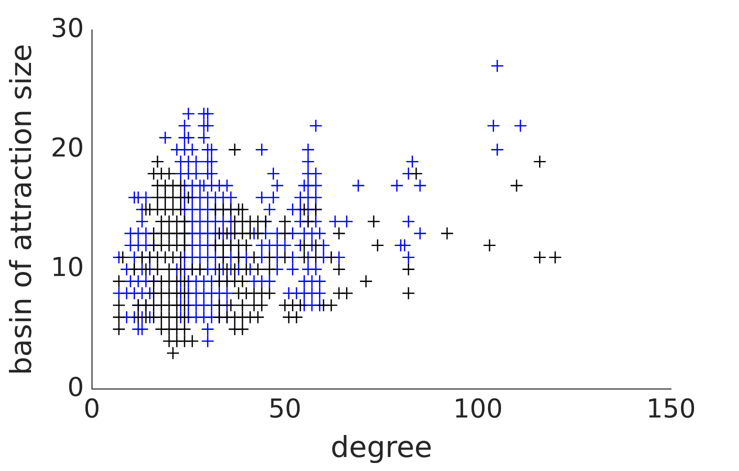 Image resolution: width=739 pixels, height=471 pixels. What do you see at coordinates (671, 409) in the screenshot?
I see `x-tick-label: 150` at bounding box center [671, 409].